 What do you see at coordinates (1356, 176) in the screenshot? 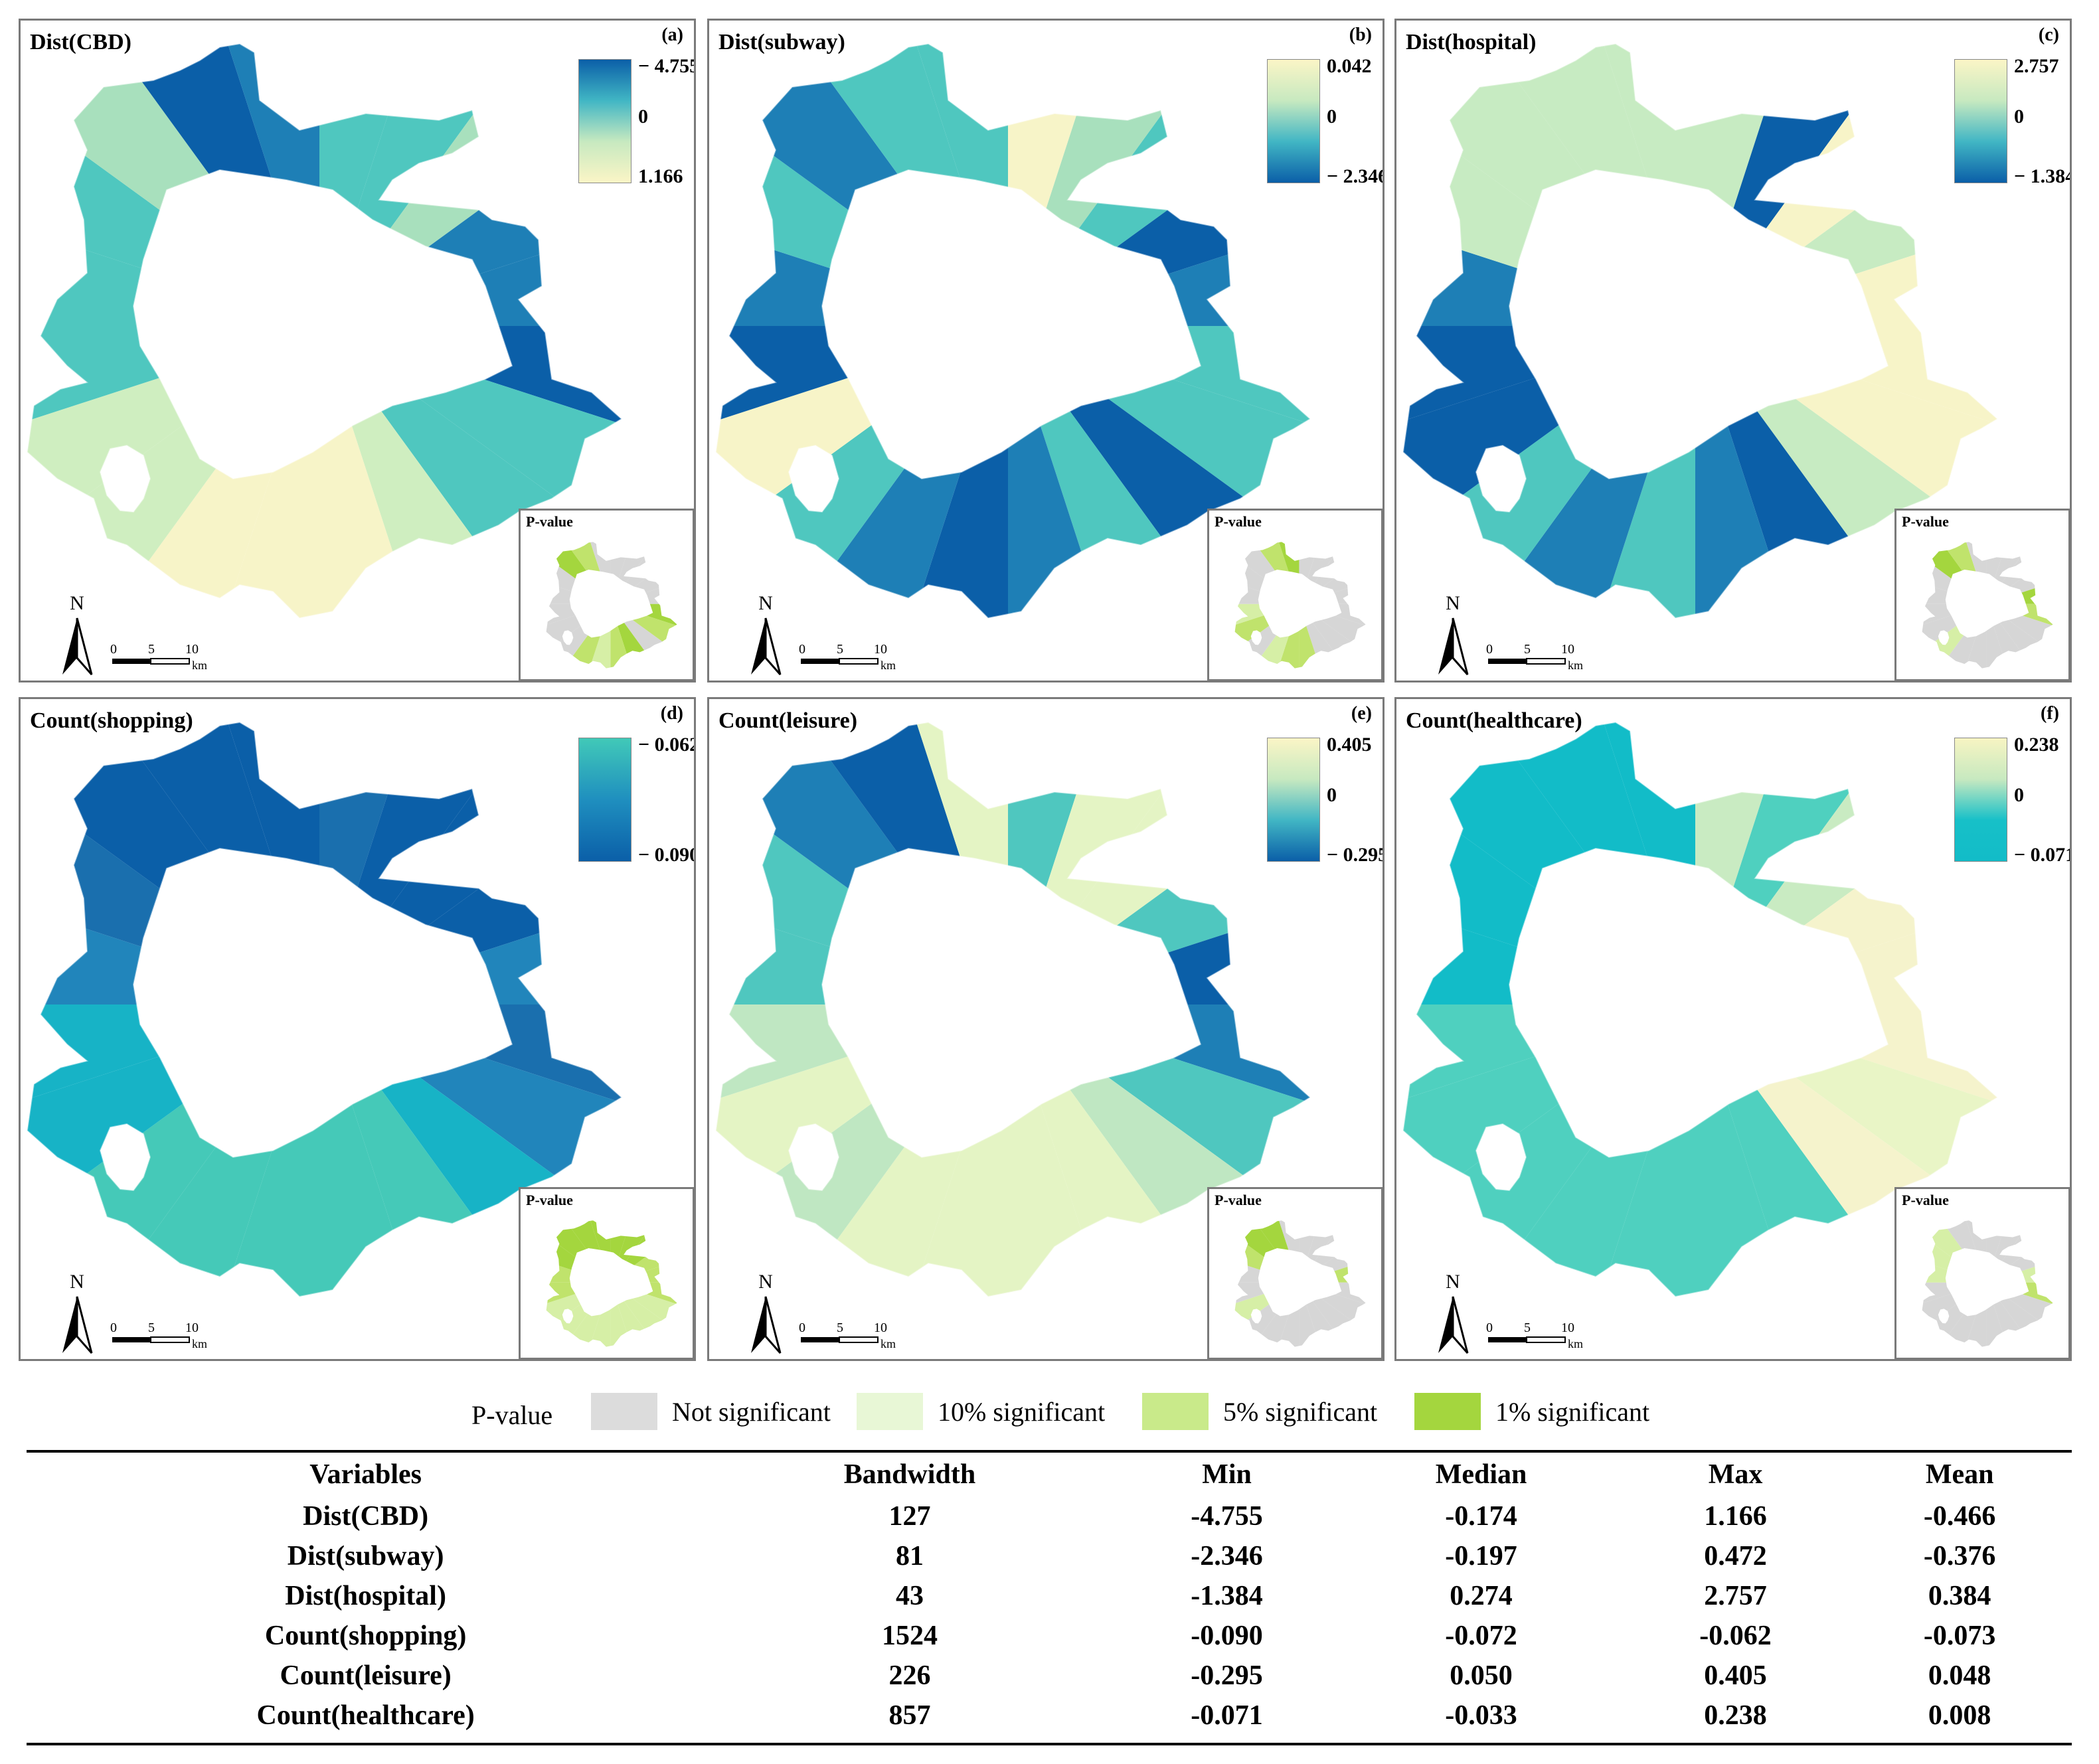
I see `legend-min-label: − 2.346` at bounding box center [1356, 176].